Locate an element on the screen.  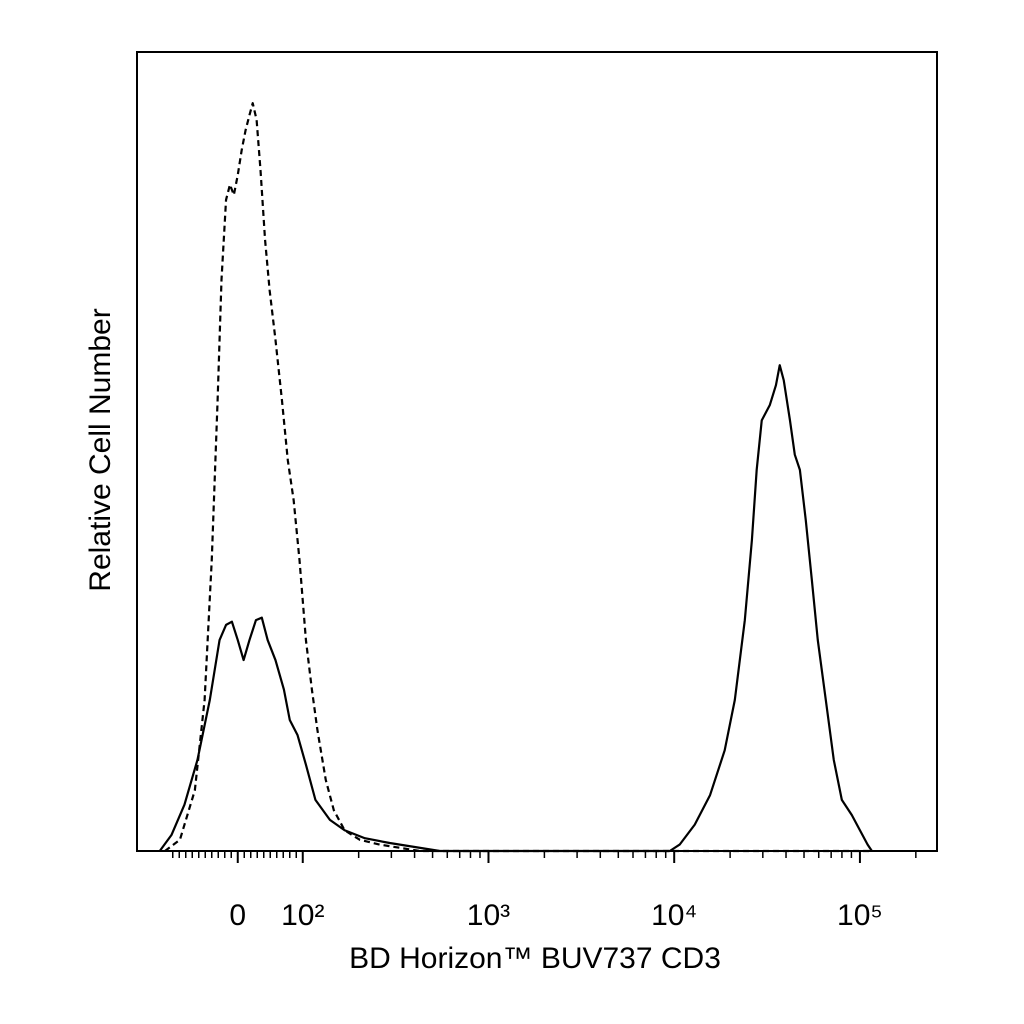
x-tick-label: 0 is located at coordinates (237, 915).